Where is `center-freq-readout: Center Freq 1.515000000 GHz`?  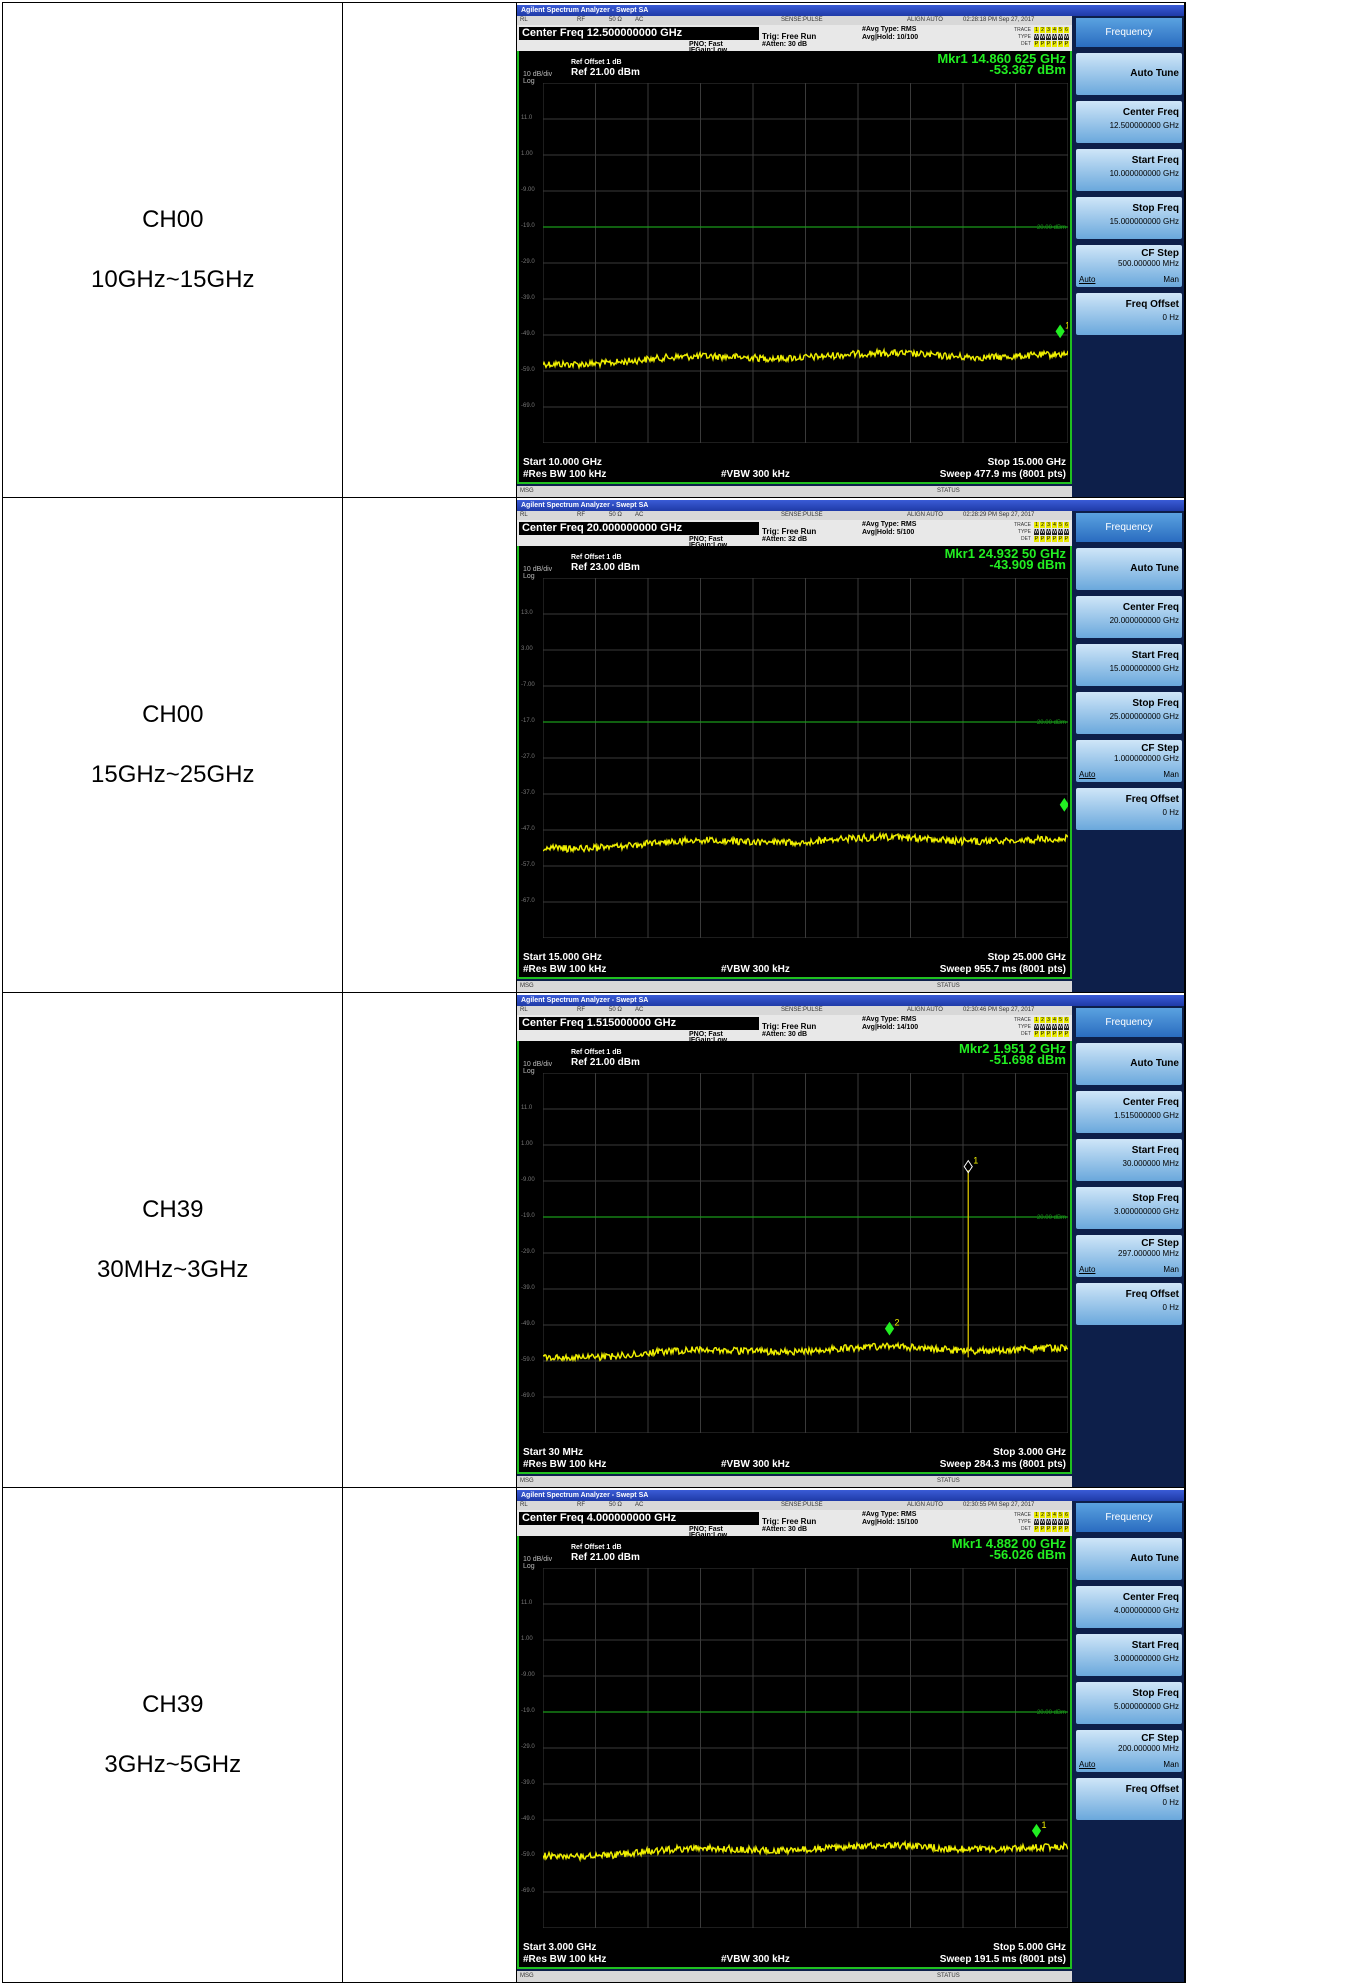
center-freq-readout: Center Freq 1.515000000 GHz is located at coordinates (638, 1023).